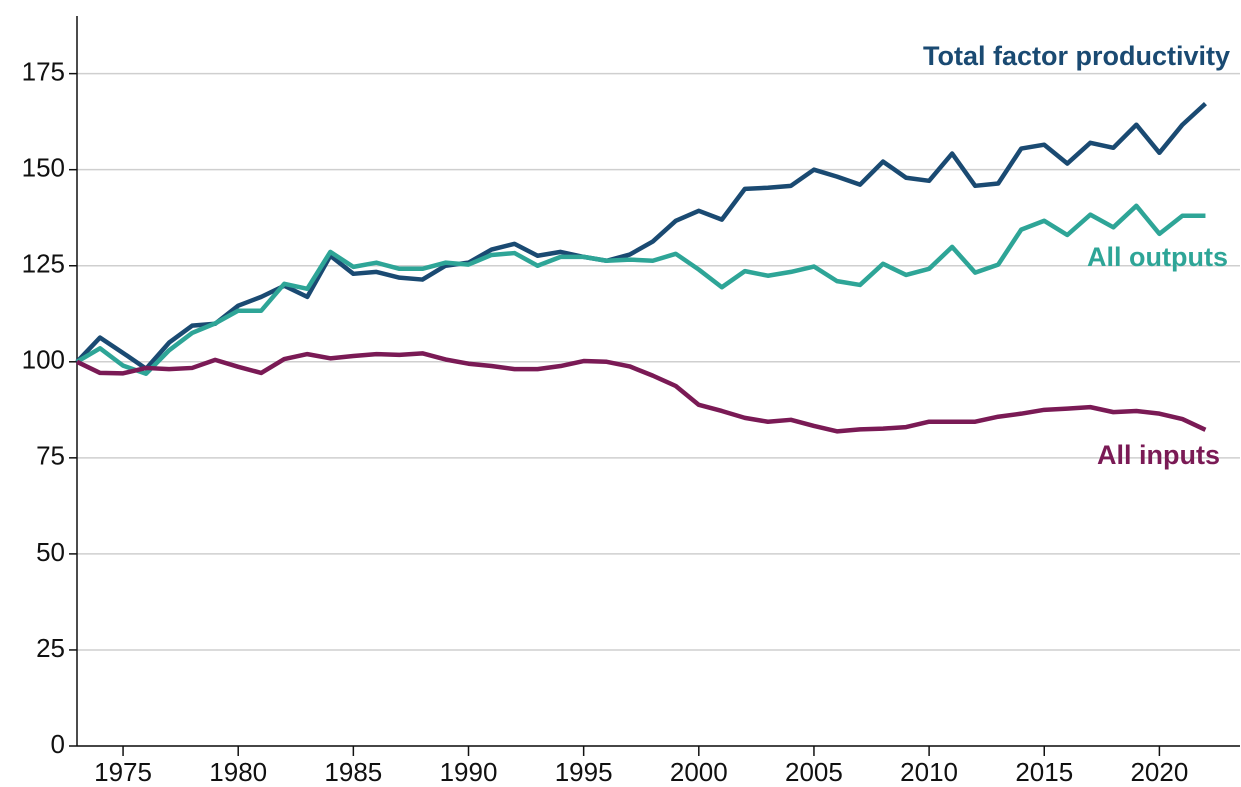 This screenshot has width=1241, height=787. Describe the element at coordinates (699, 772) in the screenshot. I see `x-tick-label: 2000` at that location.